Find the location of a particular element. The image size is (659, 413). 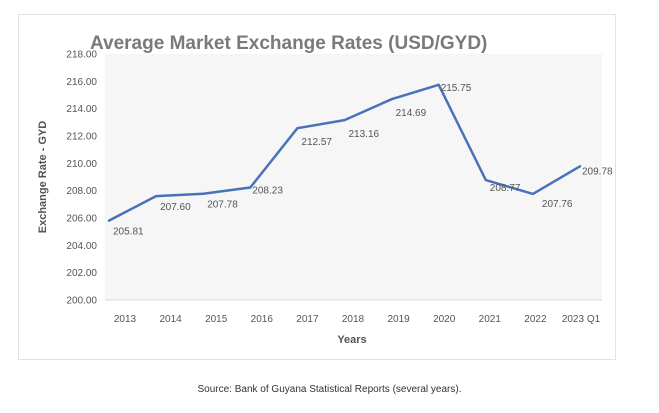

x-tick-label: 2022 is located at coordinates (535, 319).